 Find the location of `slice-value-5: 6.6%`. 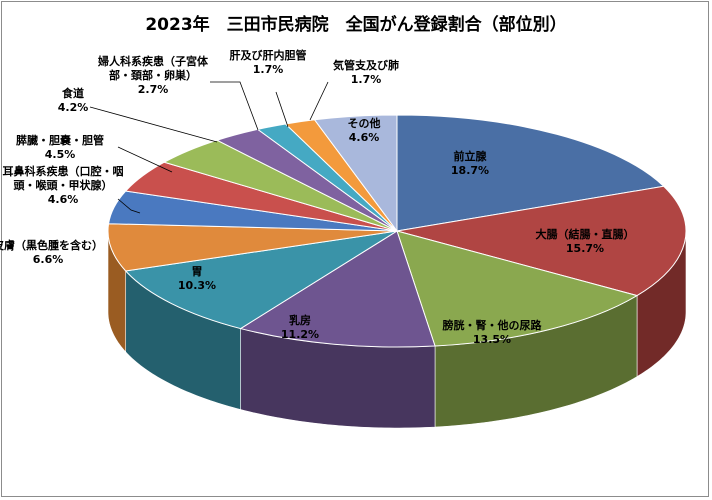

slice-value-5: 6.6% is located at coordinates (48, 259).